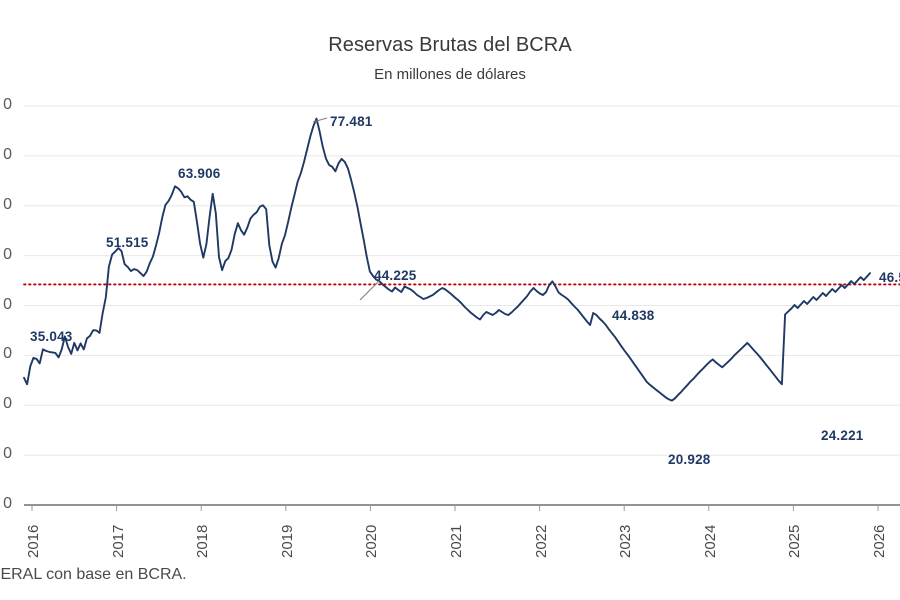 The height and width of the screenshot is (600, 900). What do you see at coordinates (879, 541) in the screenshot?
I see `x-axis-label-2026: 2026` at bounding box center [879, 541].